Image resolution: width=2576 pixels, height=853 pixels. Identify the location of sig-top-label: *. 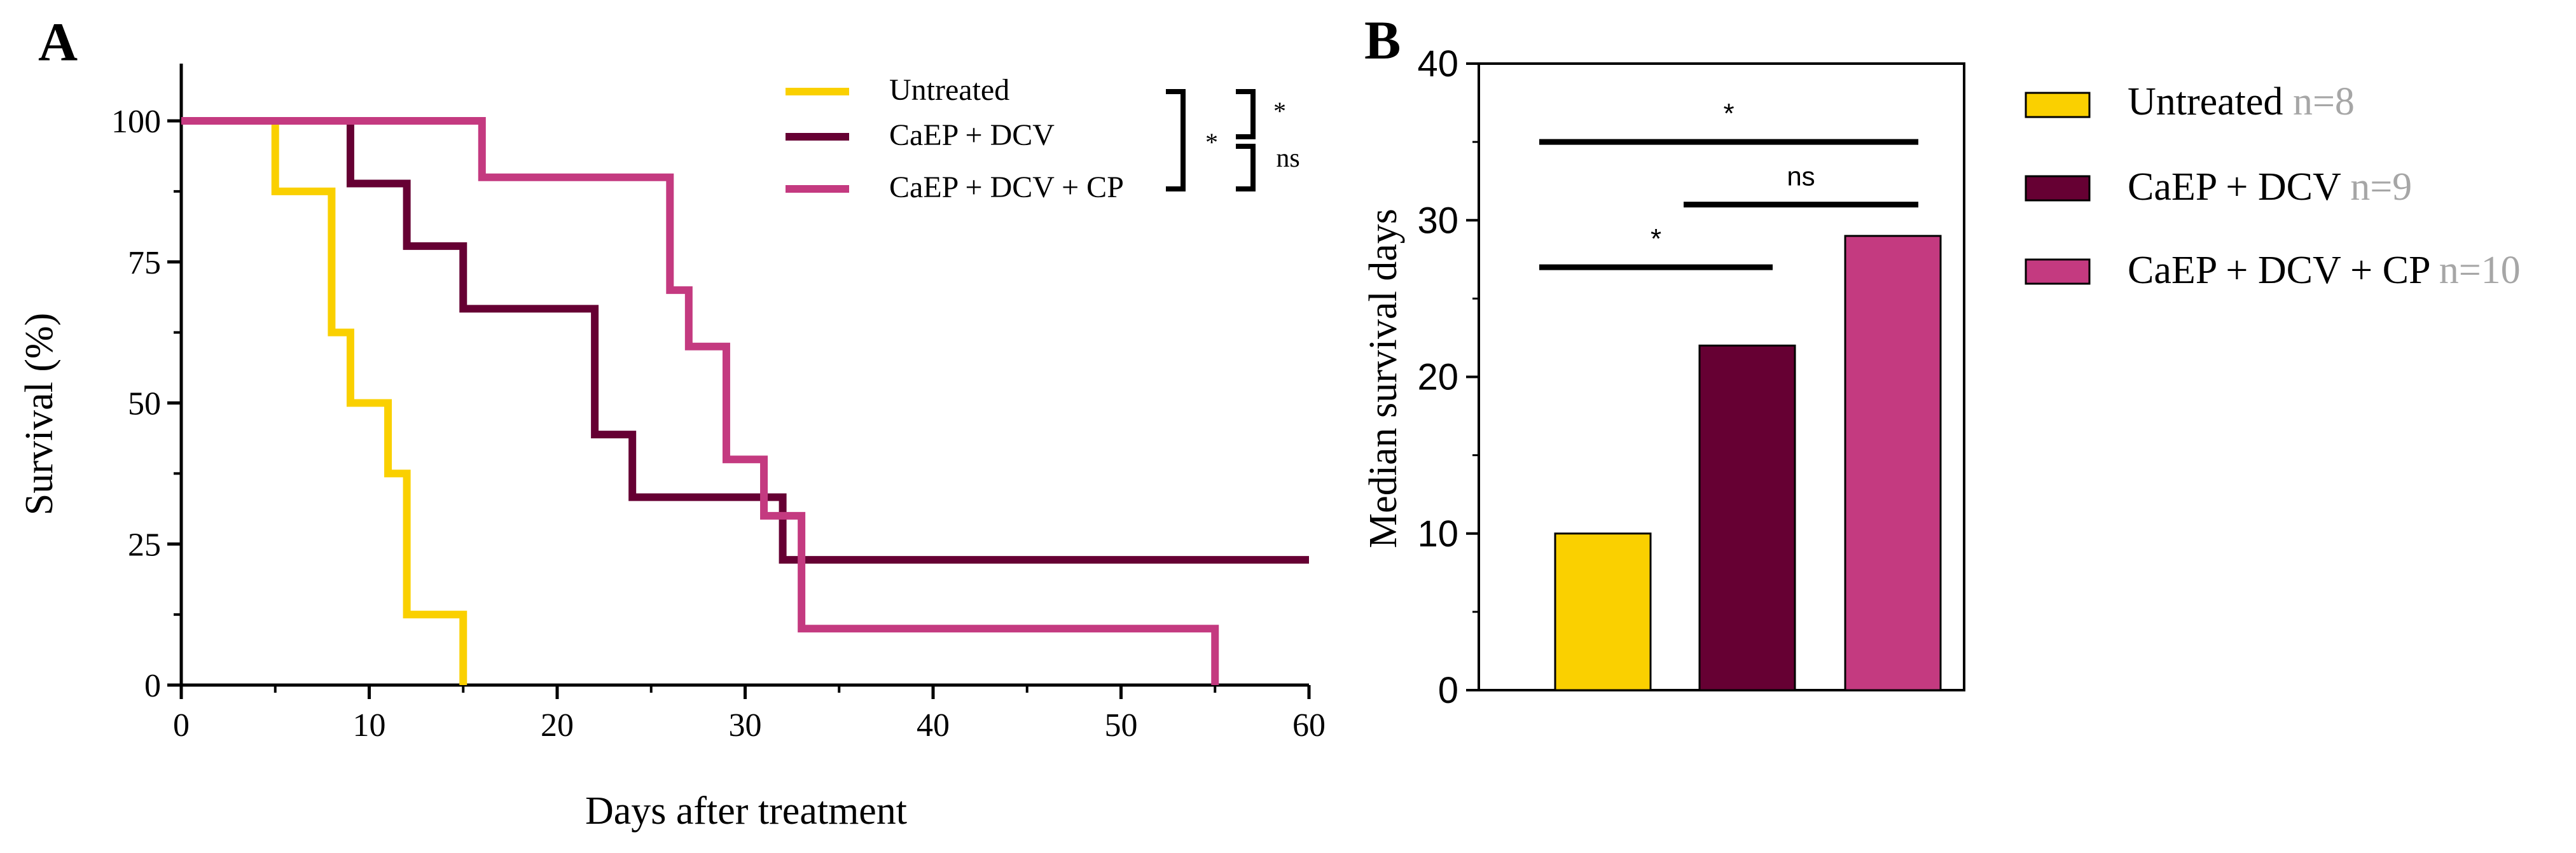
(1279, 111).